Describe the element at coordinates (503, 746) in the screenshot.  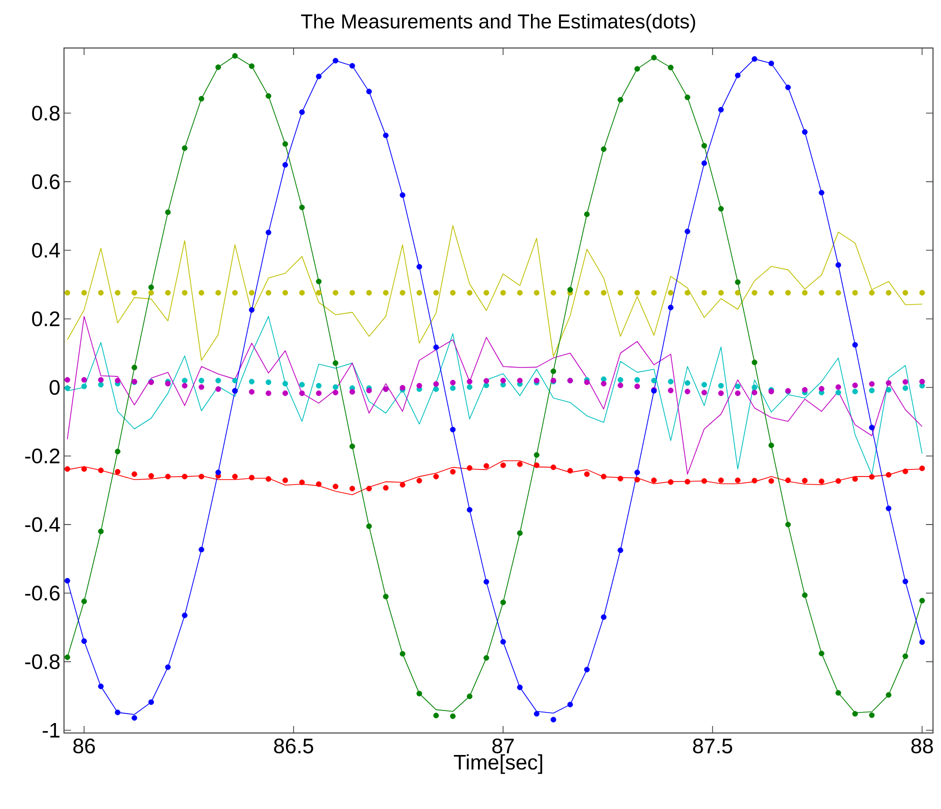
I see `x-tick-label: 87` at that location.